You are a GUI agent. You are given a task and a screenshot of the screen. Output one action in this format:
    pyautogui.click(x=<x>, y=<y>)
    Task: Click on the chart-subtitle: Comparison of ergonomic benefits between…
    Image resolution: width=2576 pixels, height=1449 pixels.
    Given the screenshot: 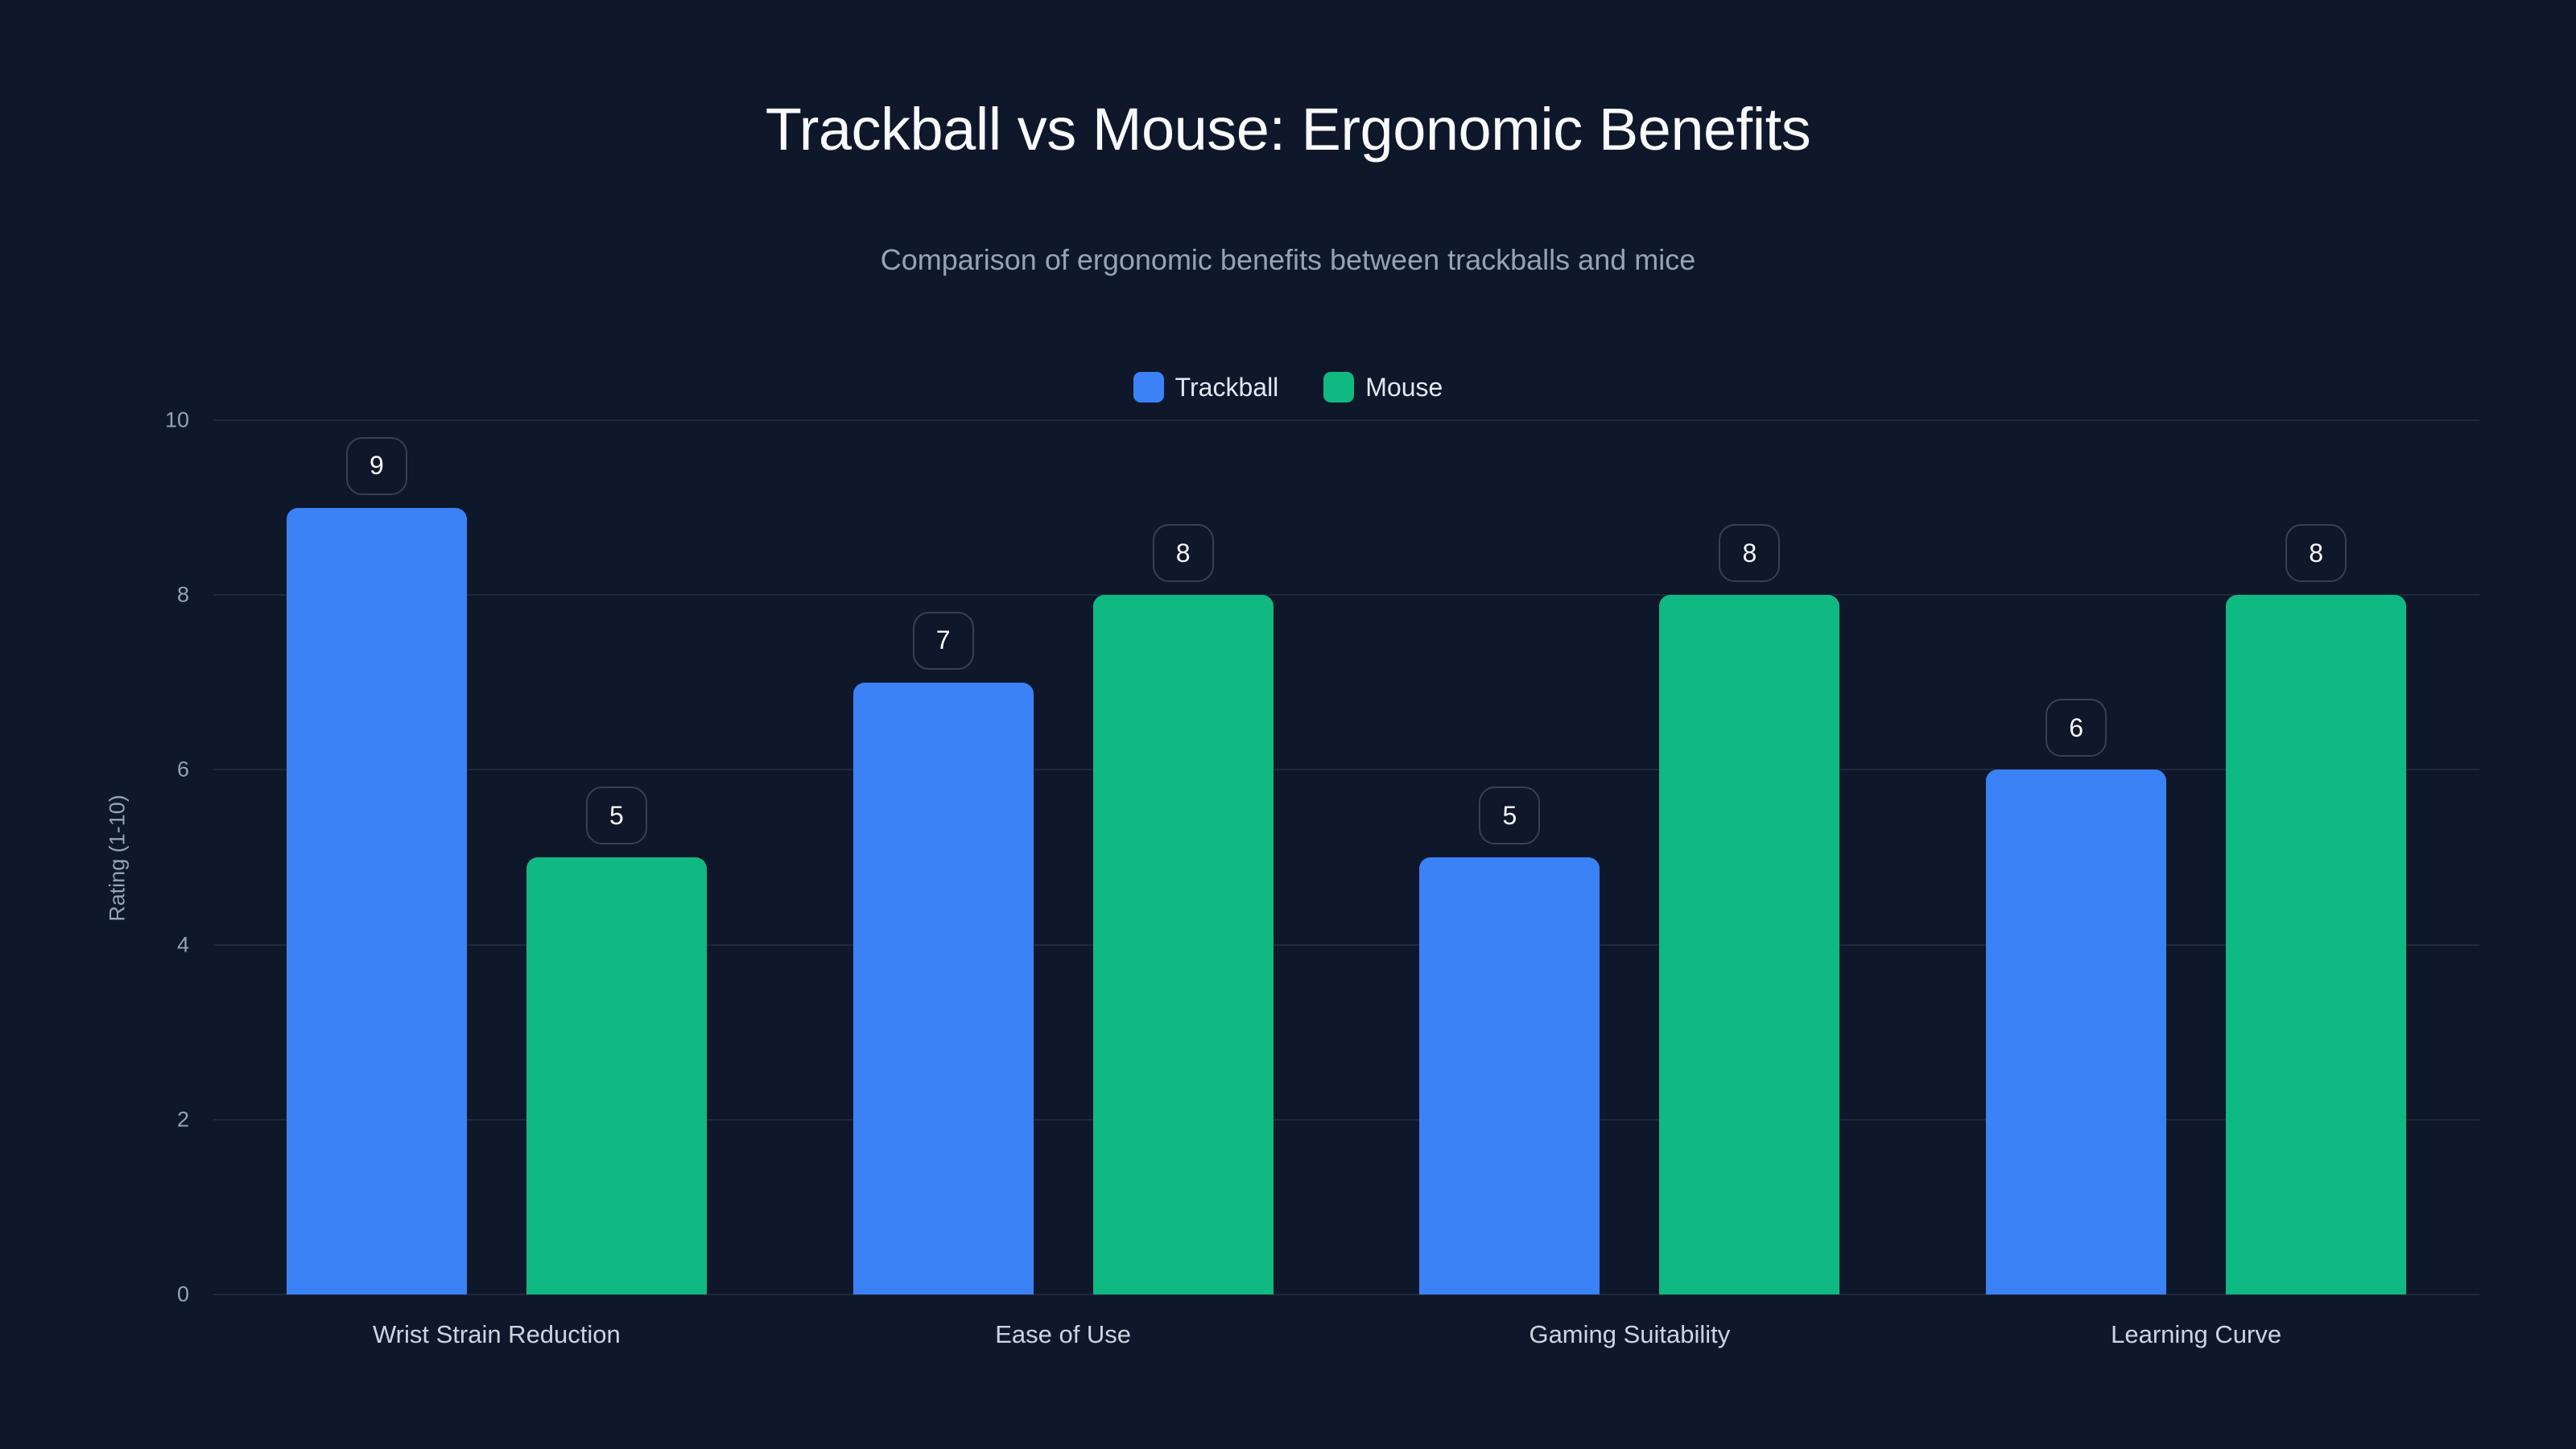 What is the action you would take?
    pyautogui.click(x=1288, y=259)
    